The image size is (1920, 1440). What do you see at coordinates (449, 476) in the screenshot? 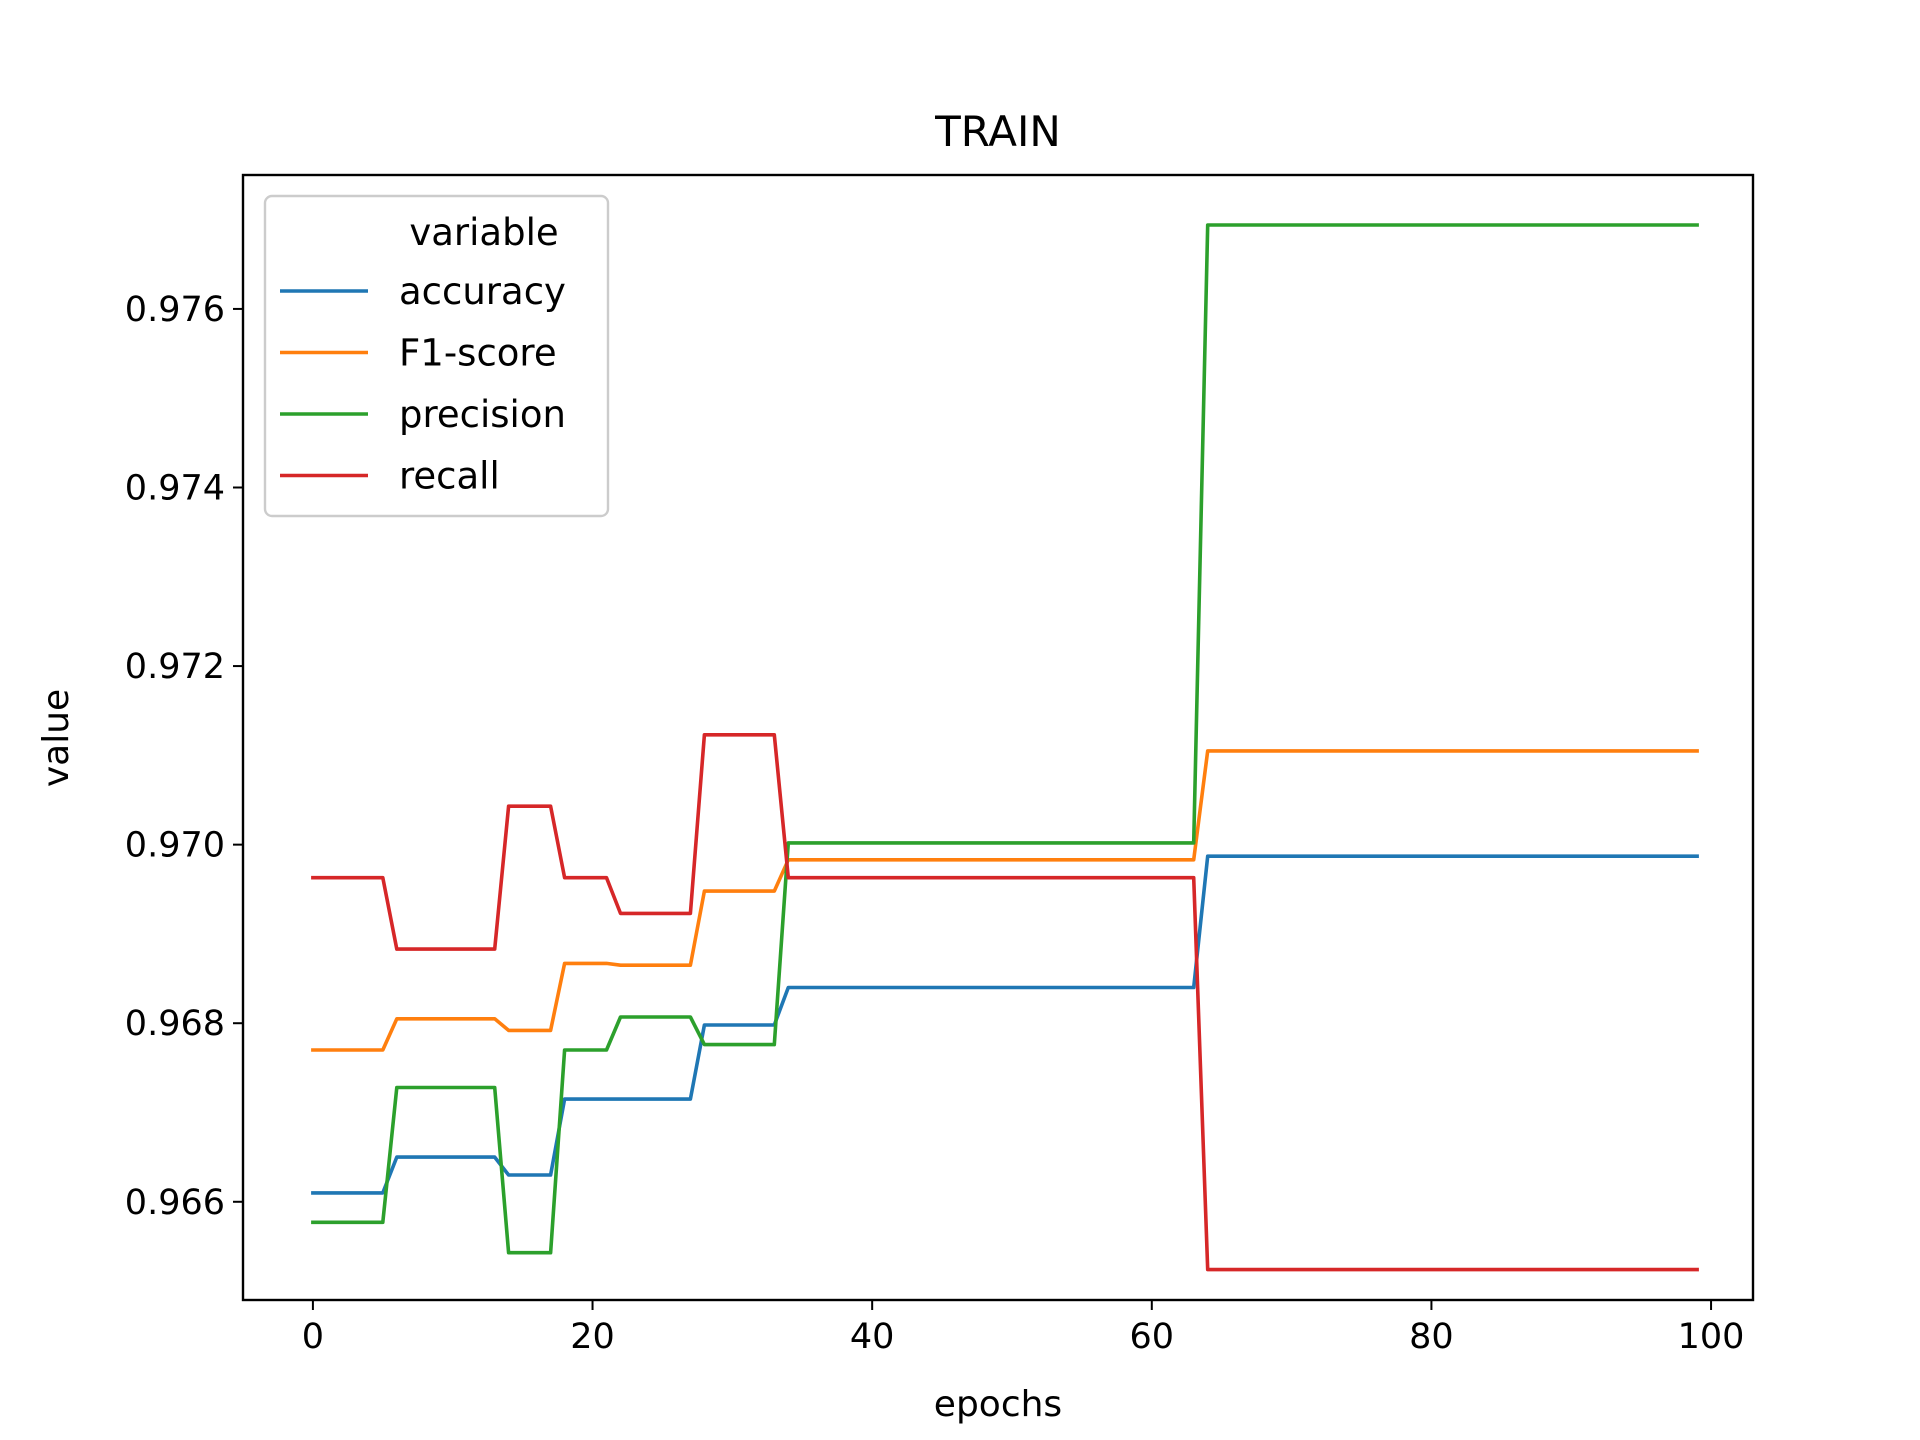
I see `legend-label-recall: recall` at bounding box center [449, 476].